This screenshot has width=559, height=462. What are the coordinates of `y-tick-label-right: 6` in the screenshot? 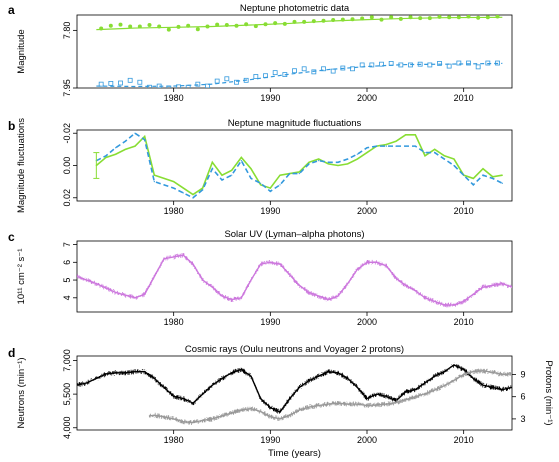 It's located at (522, 397).